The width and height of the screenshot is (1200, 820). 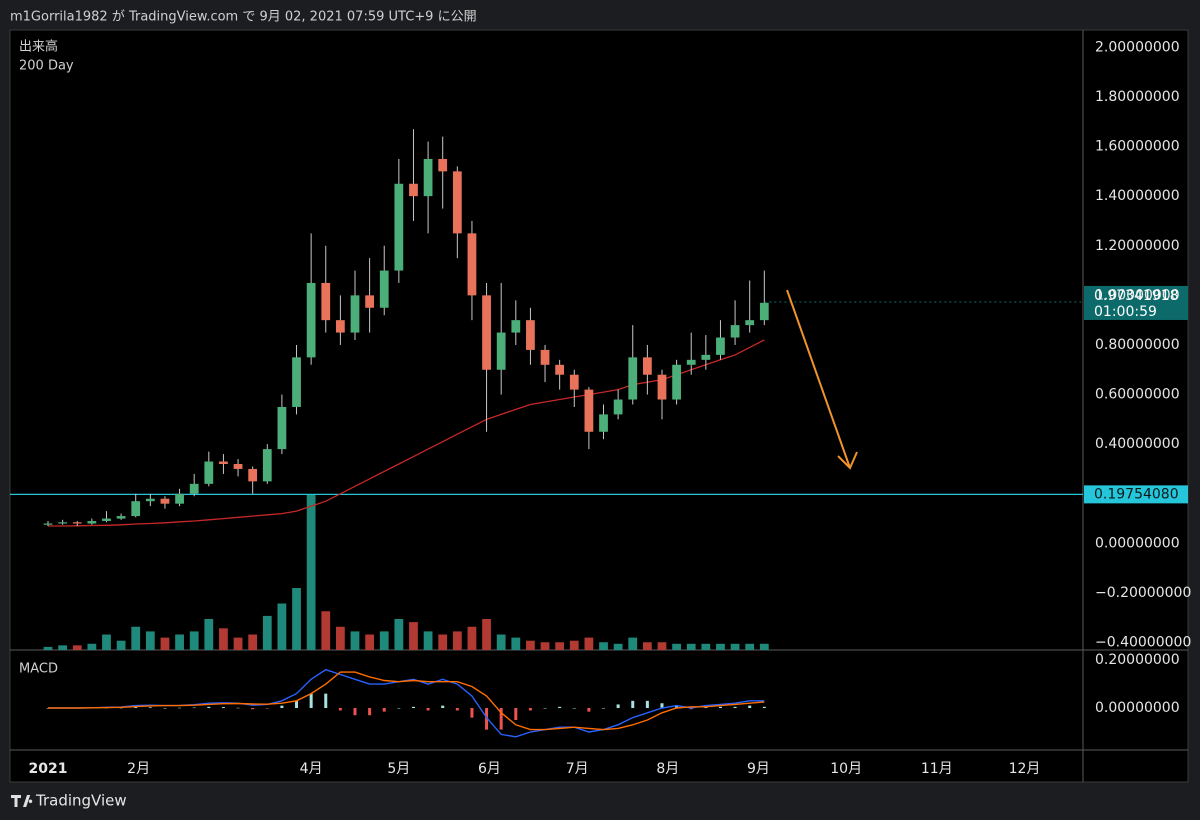 I want to click on brand: TradingView, so click(x=81, y=801).